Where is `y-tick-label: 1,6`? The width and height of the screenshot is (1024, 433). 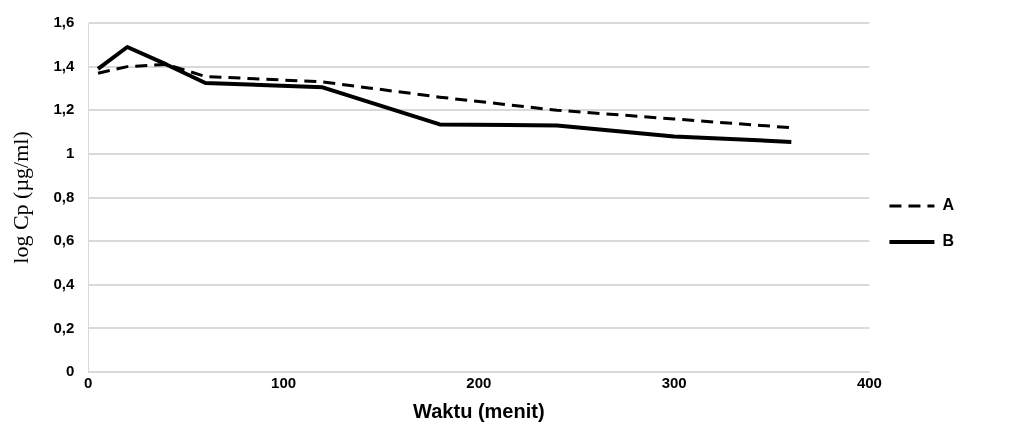
y-tick-label: 1,6 is located at coordinates (64, 22).